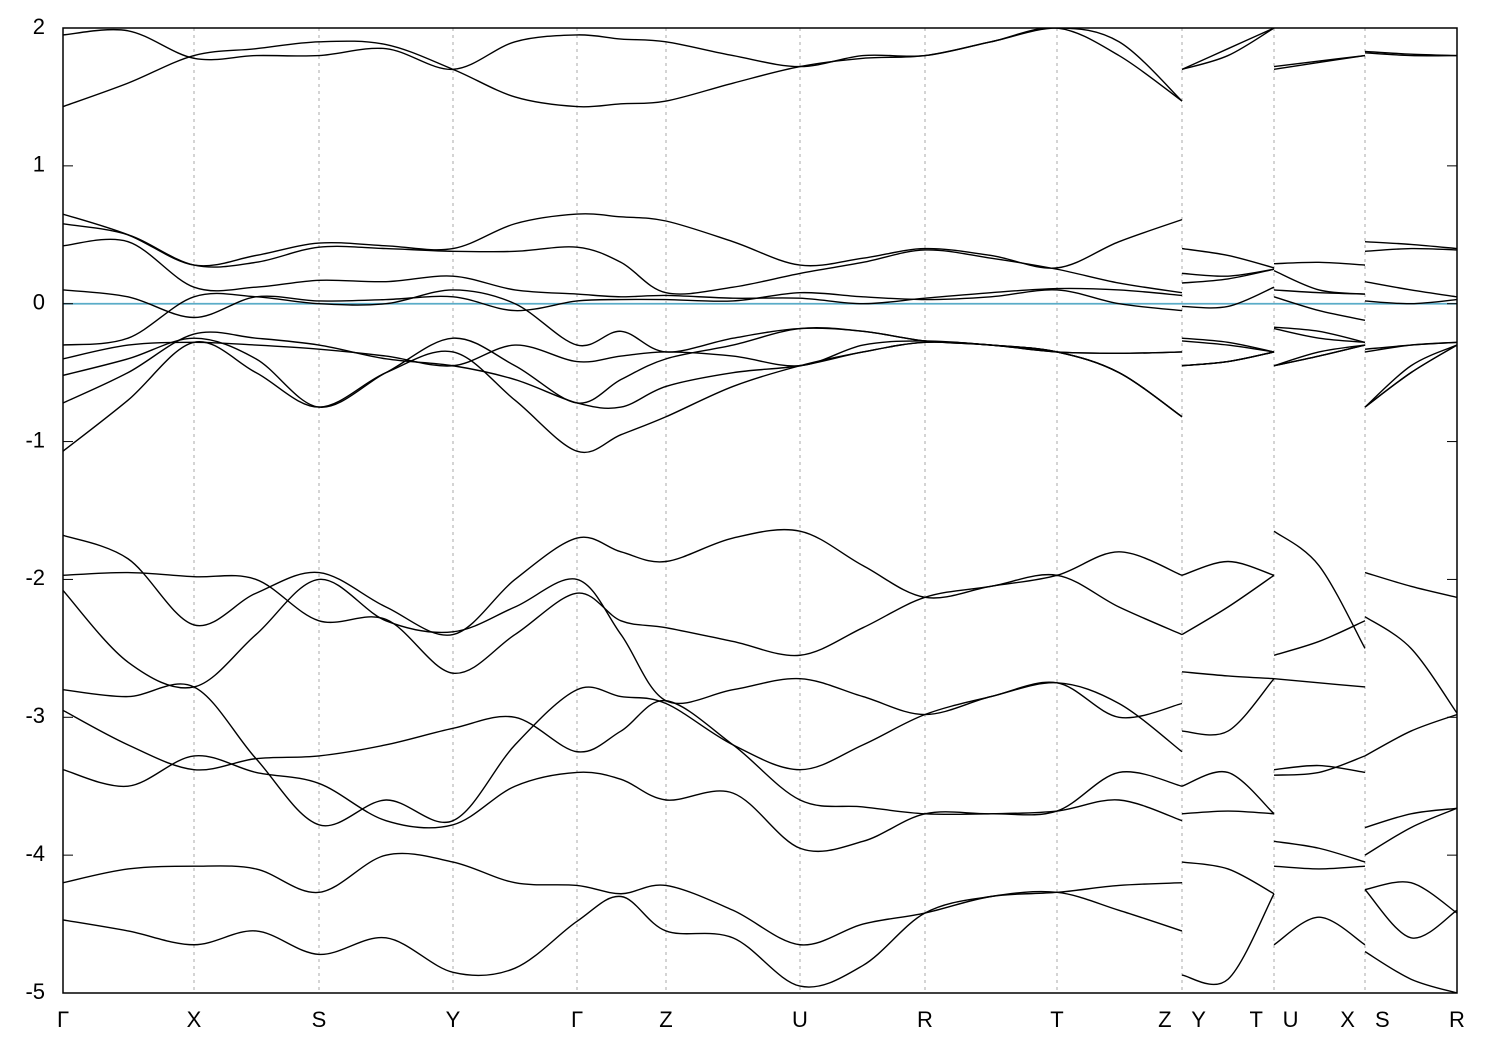 The width and height of the screenshot is (1500, 1050). Describe the element at coordinates (39, 164) in the screenshot. I see `y-tick-label: 1` at that location.